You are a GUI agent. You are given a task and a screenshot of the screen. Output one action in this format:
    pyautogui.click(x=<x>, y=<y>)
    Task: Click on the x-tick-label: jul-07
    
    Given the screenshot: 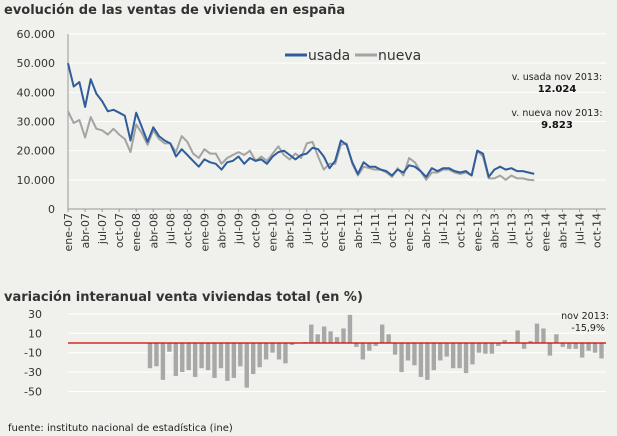 What is the action you would take?
    pyautogui.click(x=102, y=229)
    